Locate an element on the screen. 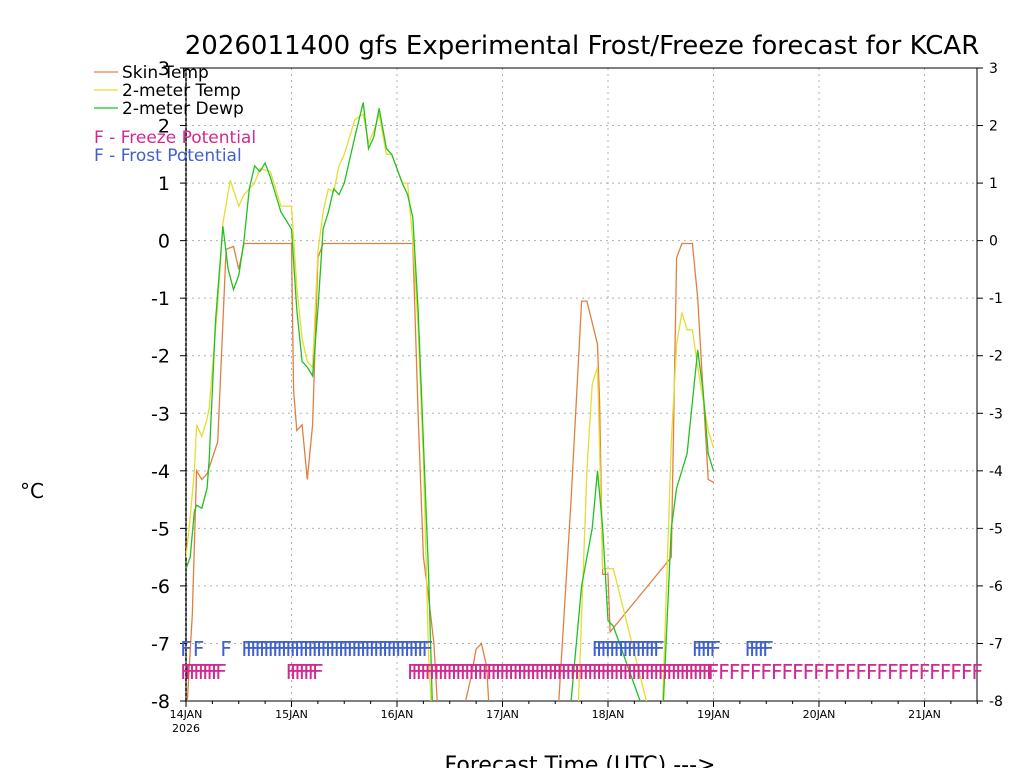 The height and width of the screenshot is (768, 1024). frost-legend-label: F - Frost Potential is located at coordinates (168, 156).